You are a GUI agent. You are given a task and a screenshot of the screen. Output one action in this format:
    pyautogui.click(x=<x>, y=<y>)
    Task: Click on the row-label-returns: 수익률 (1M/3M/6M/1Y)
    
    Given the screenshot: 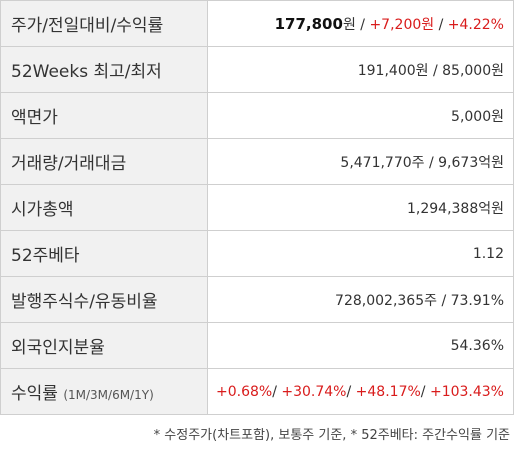 What is the action you would take?
    pyautogui.click(x=104, y=391)
    